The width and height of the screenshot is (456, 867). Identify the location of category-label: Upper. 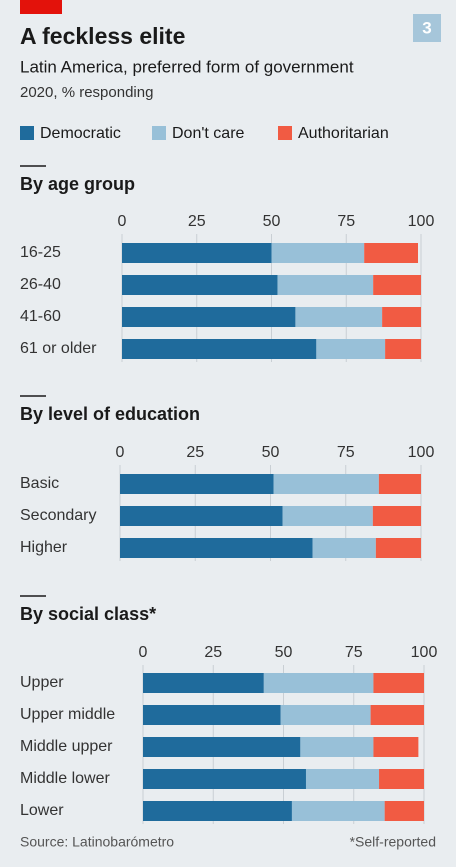
(42, 682).